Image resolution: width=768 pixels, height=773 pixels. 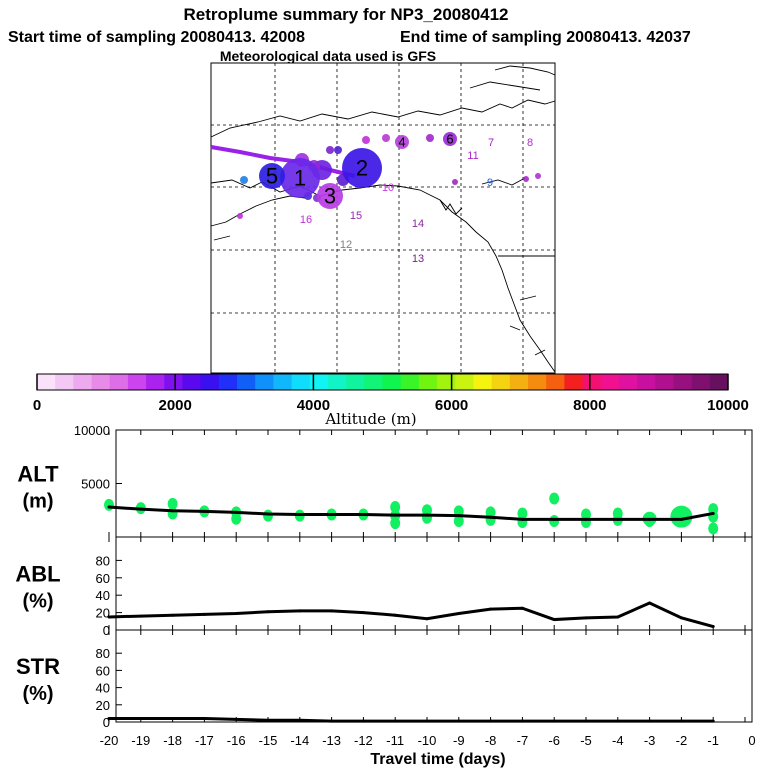 What do you see at coordinates (490, 183) in the screenshot?
I see `map-marker-label-9: 9` at bounding box center [490, 183].